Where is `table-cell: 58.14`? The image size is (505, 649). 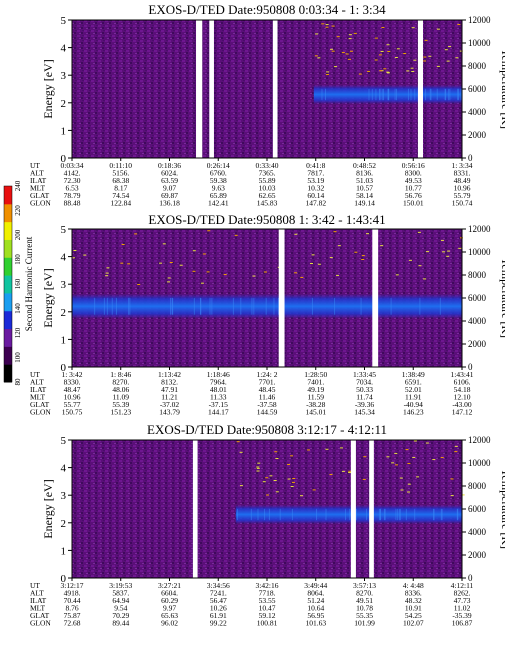
table-cell: 58.14 is located at coordinates (364, 195).